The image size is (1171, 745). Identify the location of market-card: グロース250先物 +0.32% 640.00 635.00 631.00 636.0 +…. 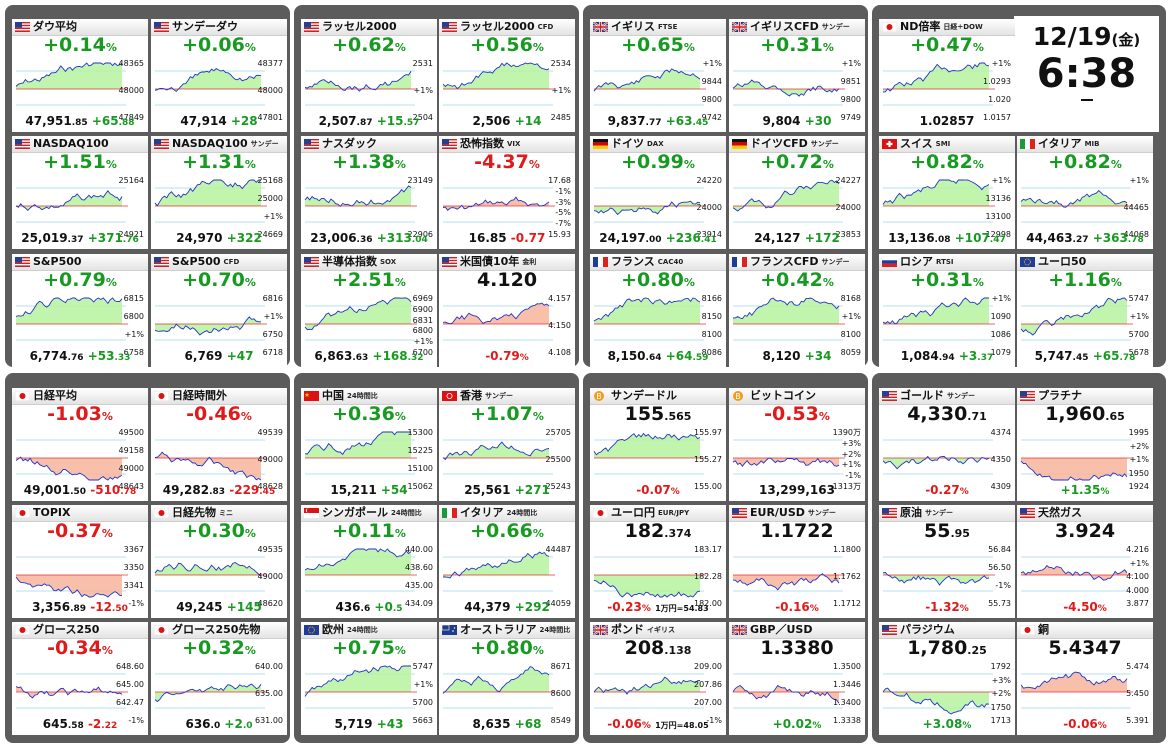
(219, 678).